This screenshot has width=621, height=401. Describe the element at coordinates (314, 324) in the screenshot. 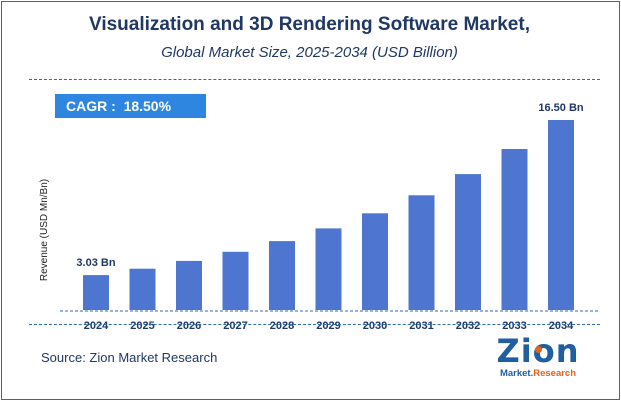

I see `bottom-divider` at that location.